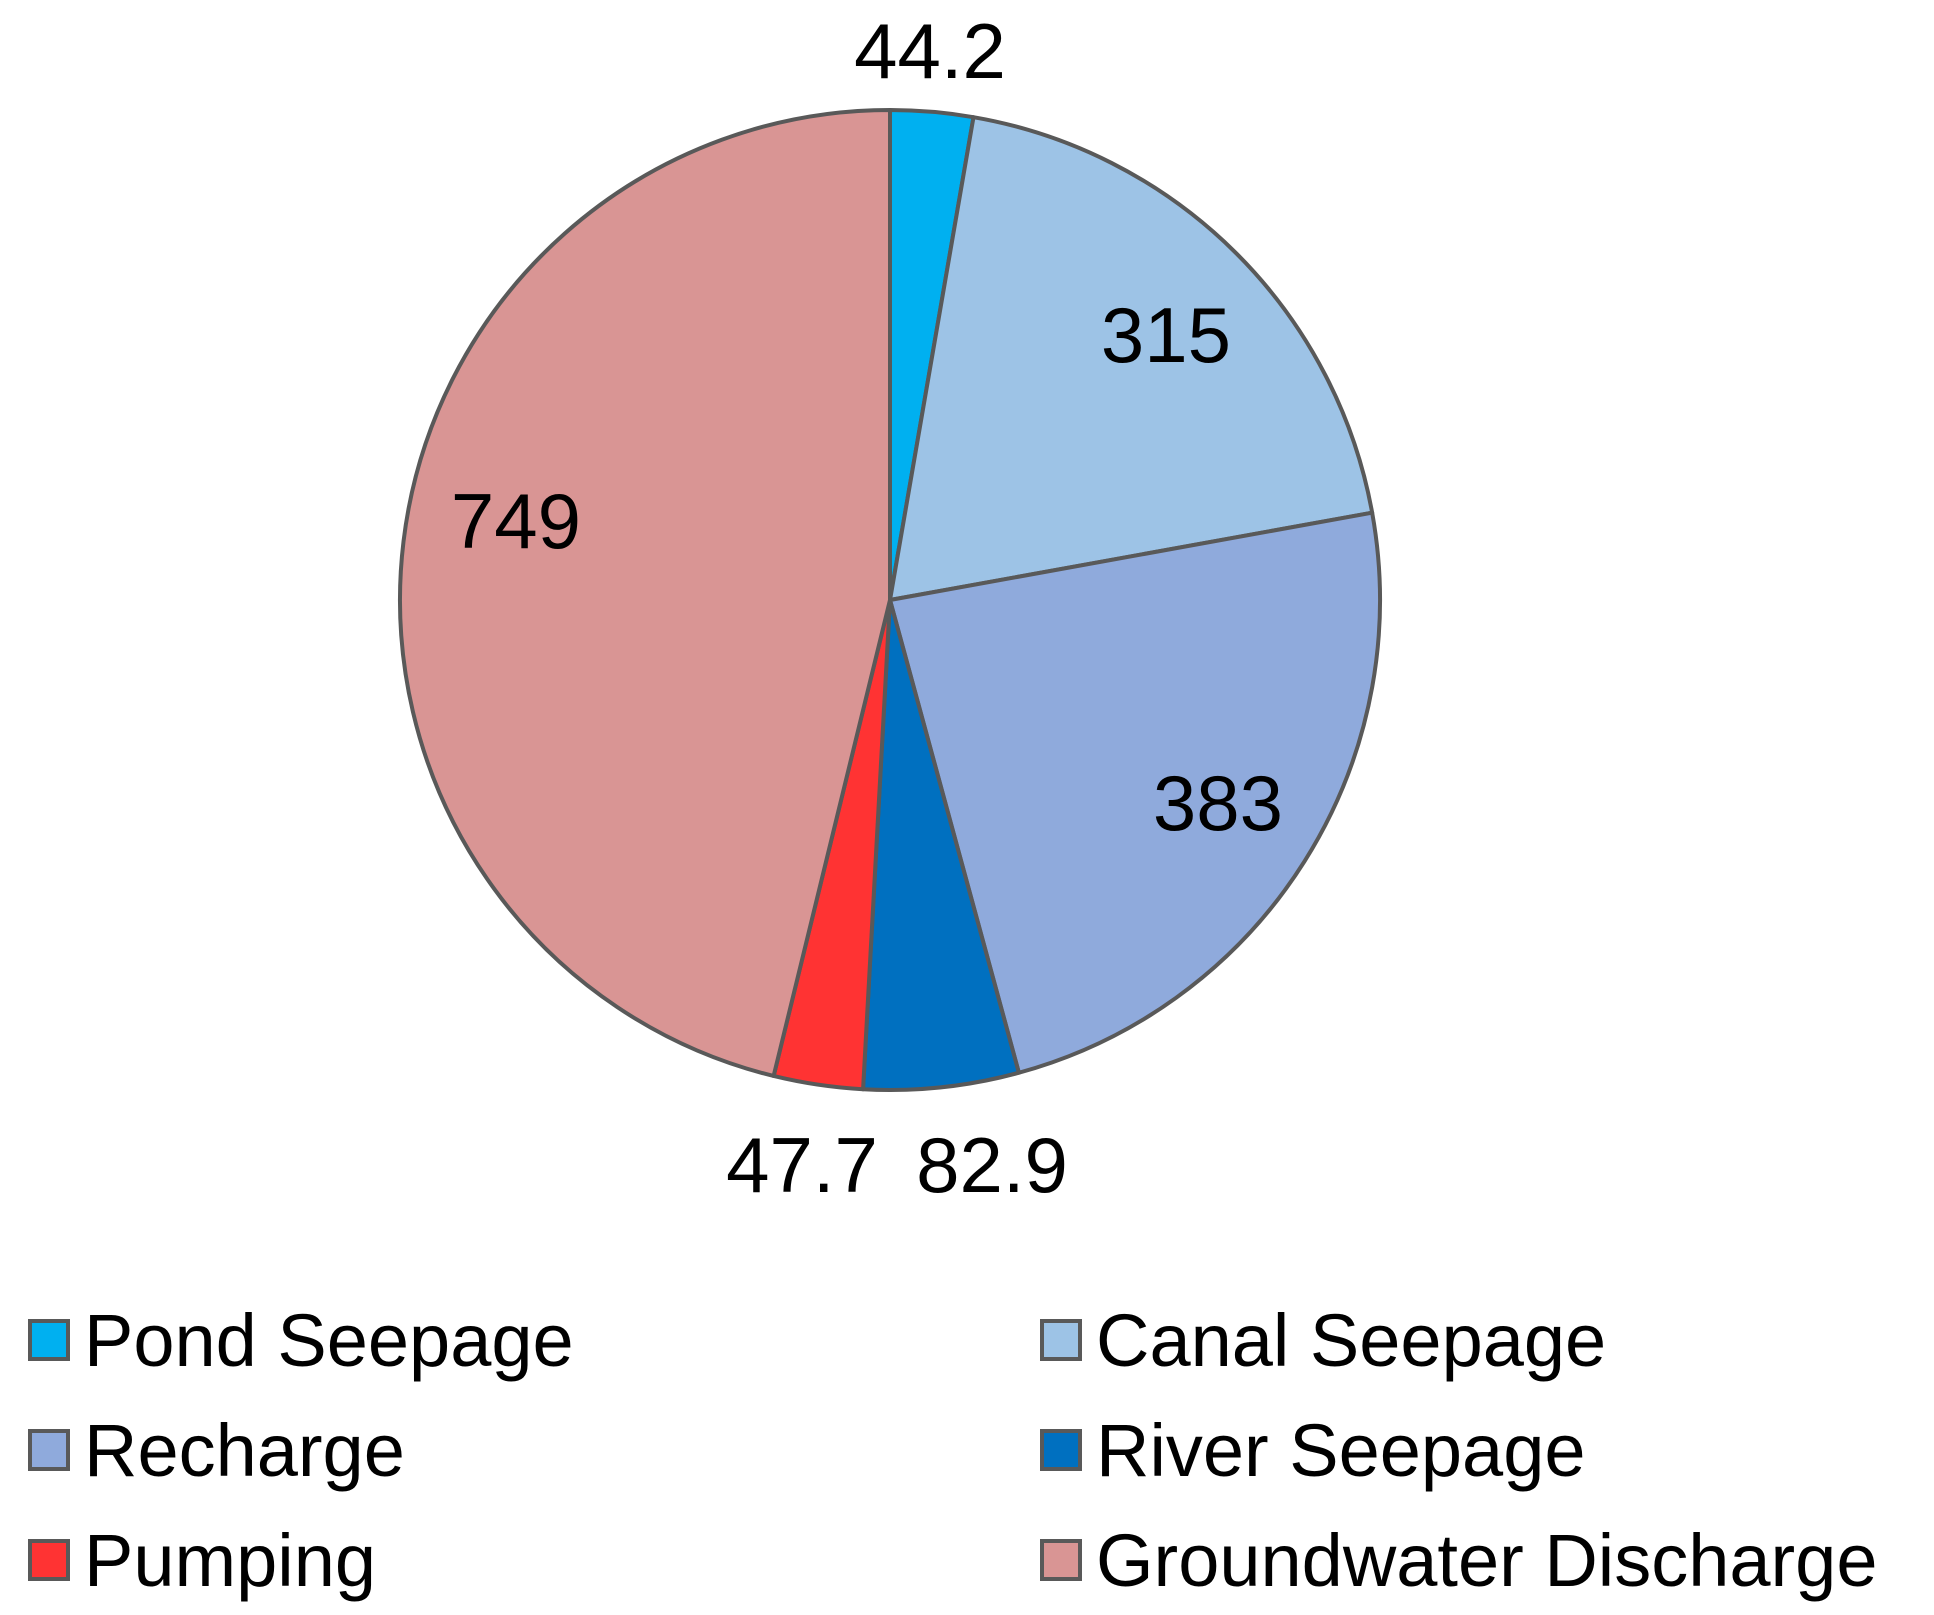  Describe the element at coordinates (1166, 335) in the screenshot. I see `data-label-canal-seepage: 315` at that location.